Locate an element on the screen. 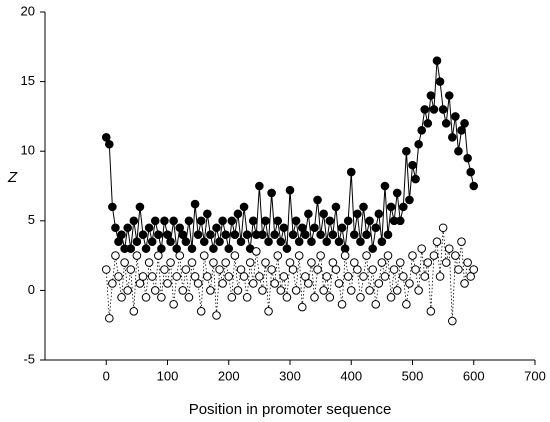 The image size is (550, 422). y-tick-label: 15 is located at coordinates (28, 80).